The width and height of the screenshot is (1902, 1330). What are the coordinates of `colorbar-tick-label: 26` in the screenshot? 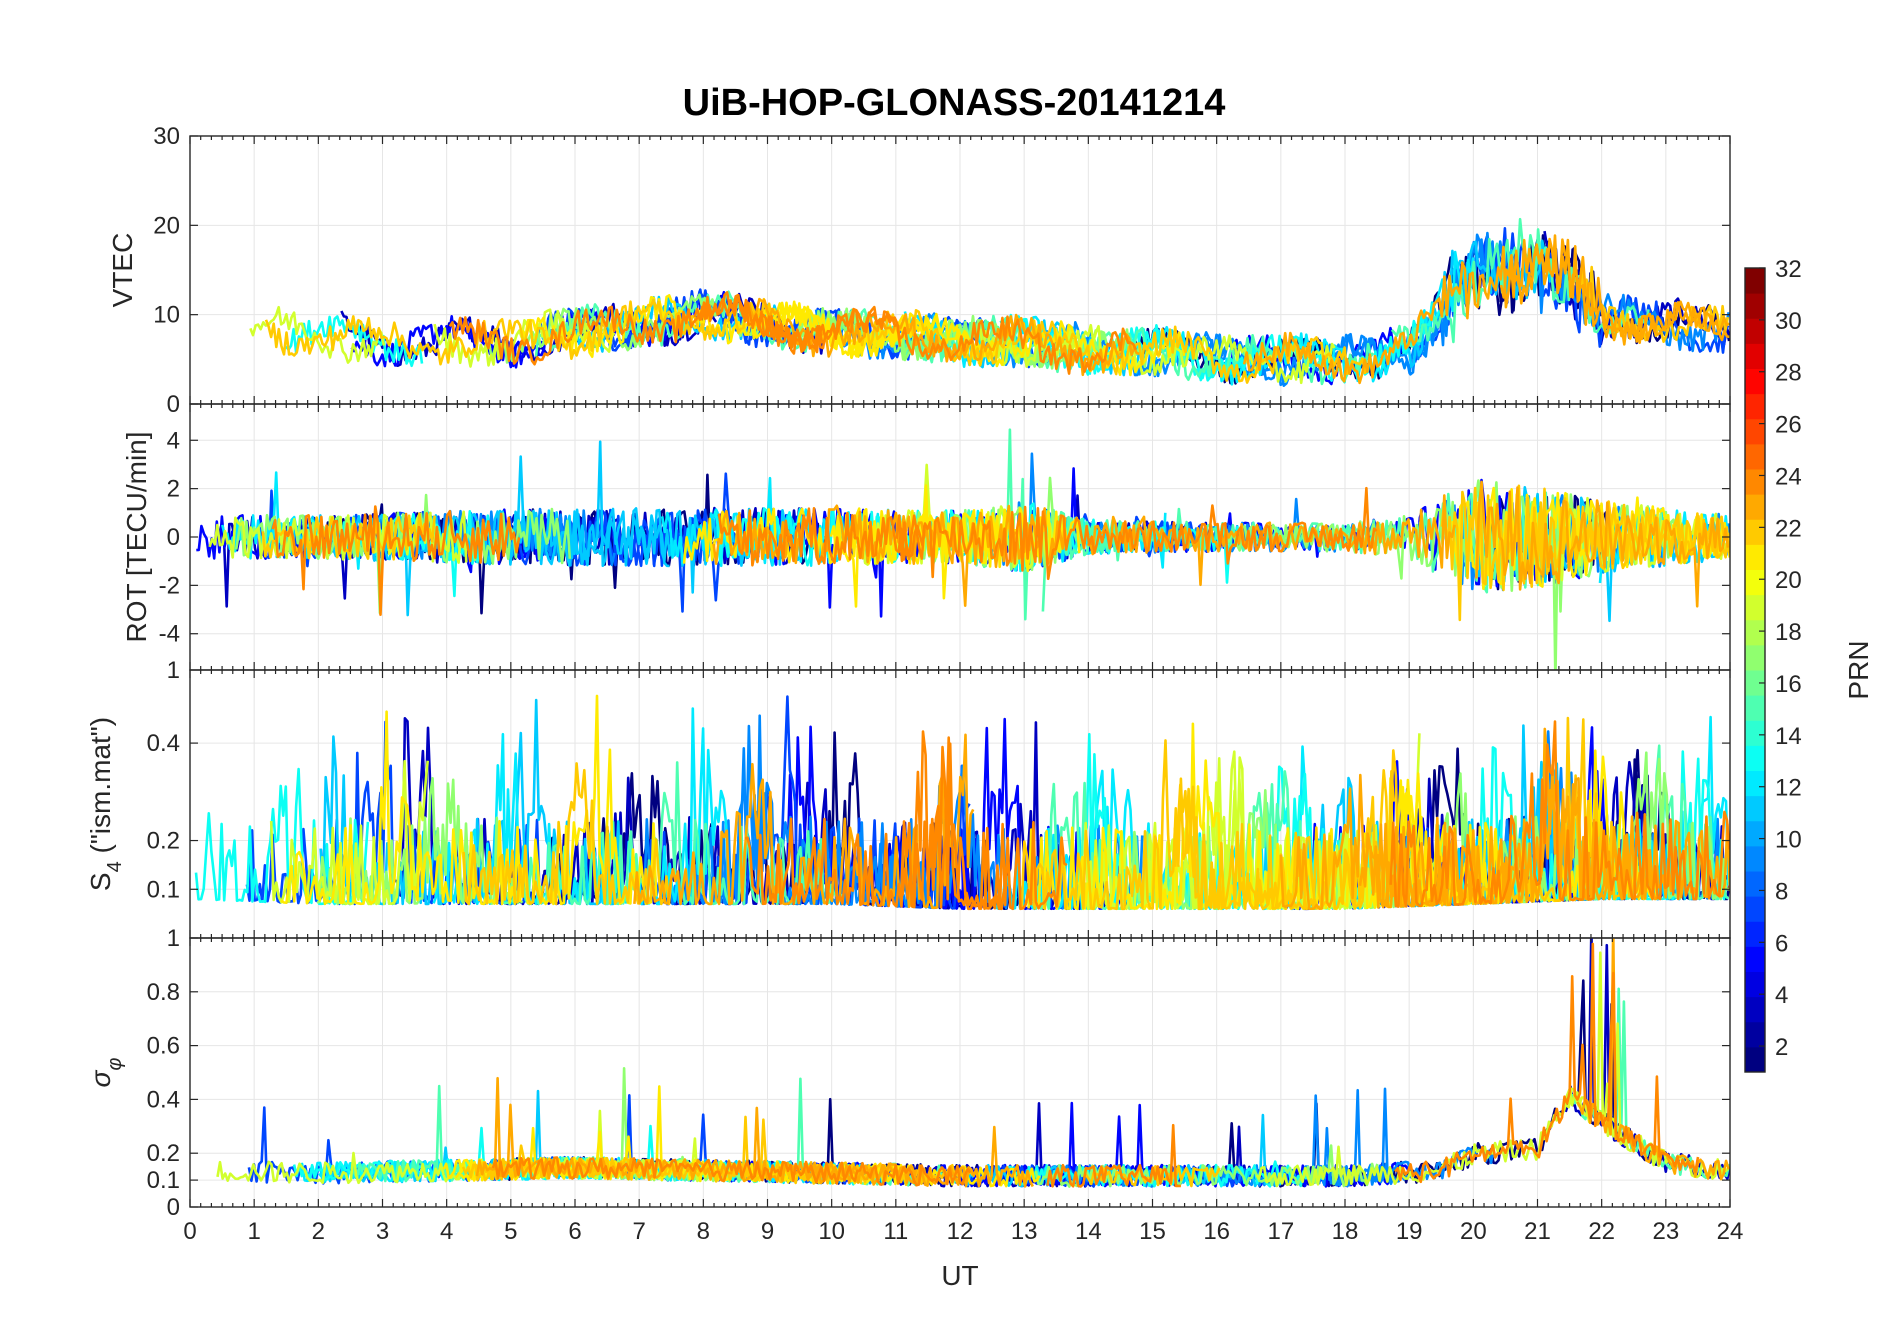 It's located at (1788, 425).